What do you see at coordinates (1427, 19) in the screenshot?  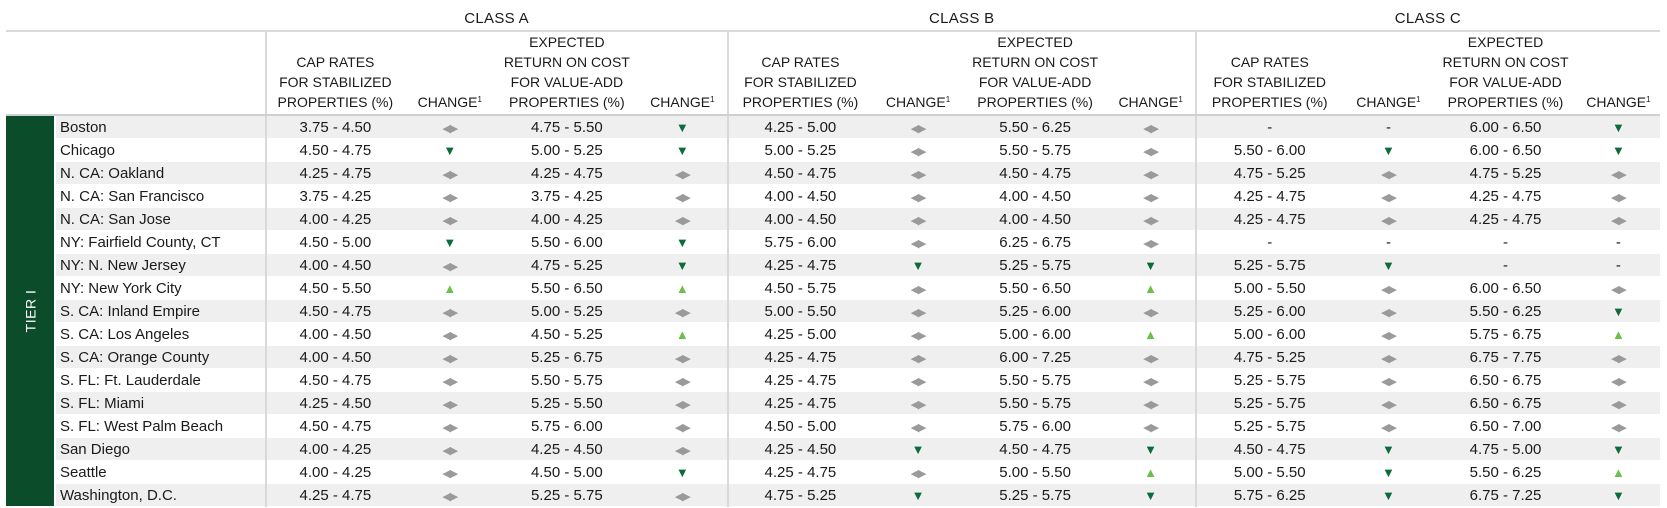 I see `class-c-header: CLASS C` at bounding box center [1427, 19].